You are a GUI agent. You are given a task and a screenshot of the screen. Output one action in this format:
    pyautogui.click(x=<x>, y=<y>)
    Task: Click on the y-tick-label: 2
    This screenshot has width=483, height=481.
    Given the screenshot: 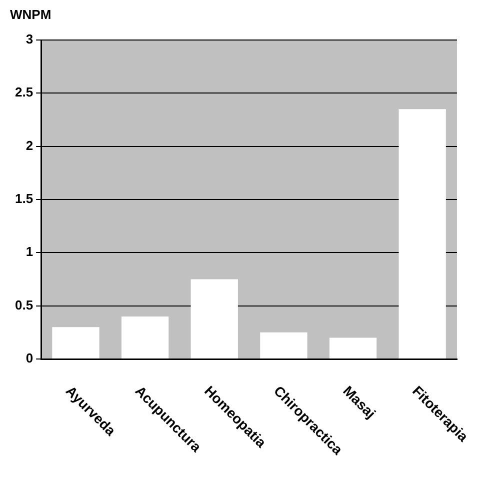 What is the action you would take?
    pyautogui.click(x=30, y=145)
    